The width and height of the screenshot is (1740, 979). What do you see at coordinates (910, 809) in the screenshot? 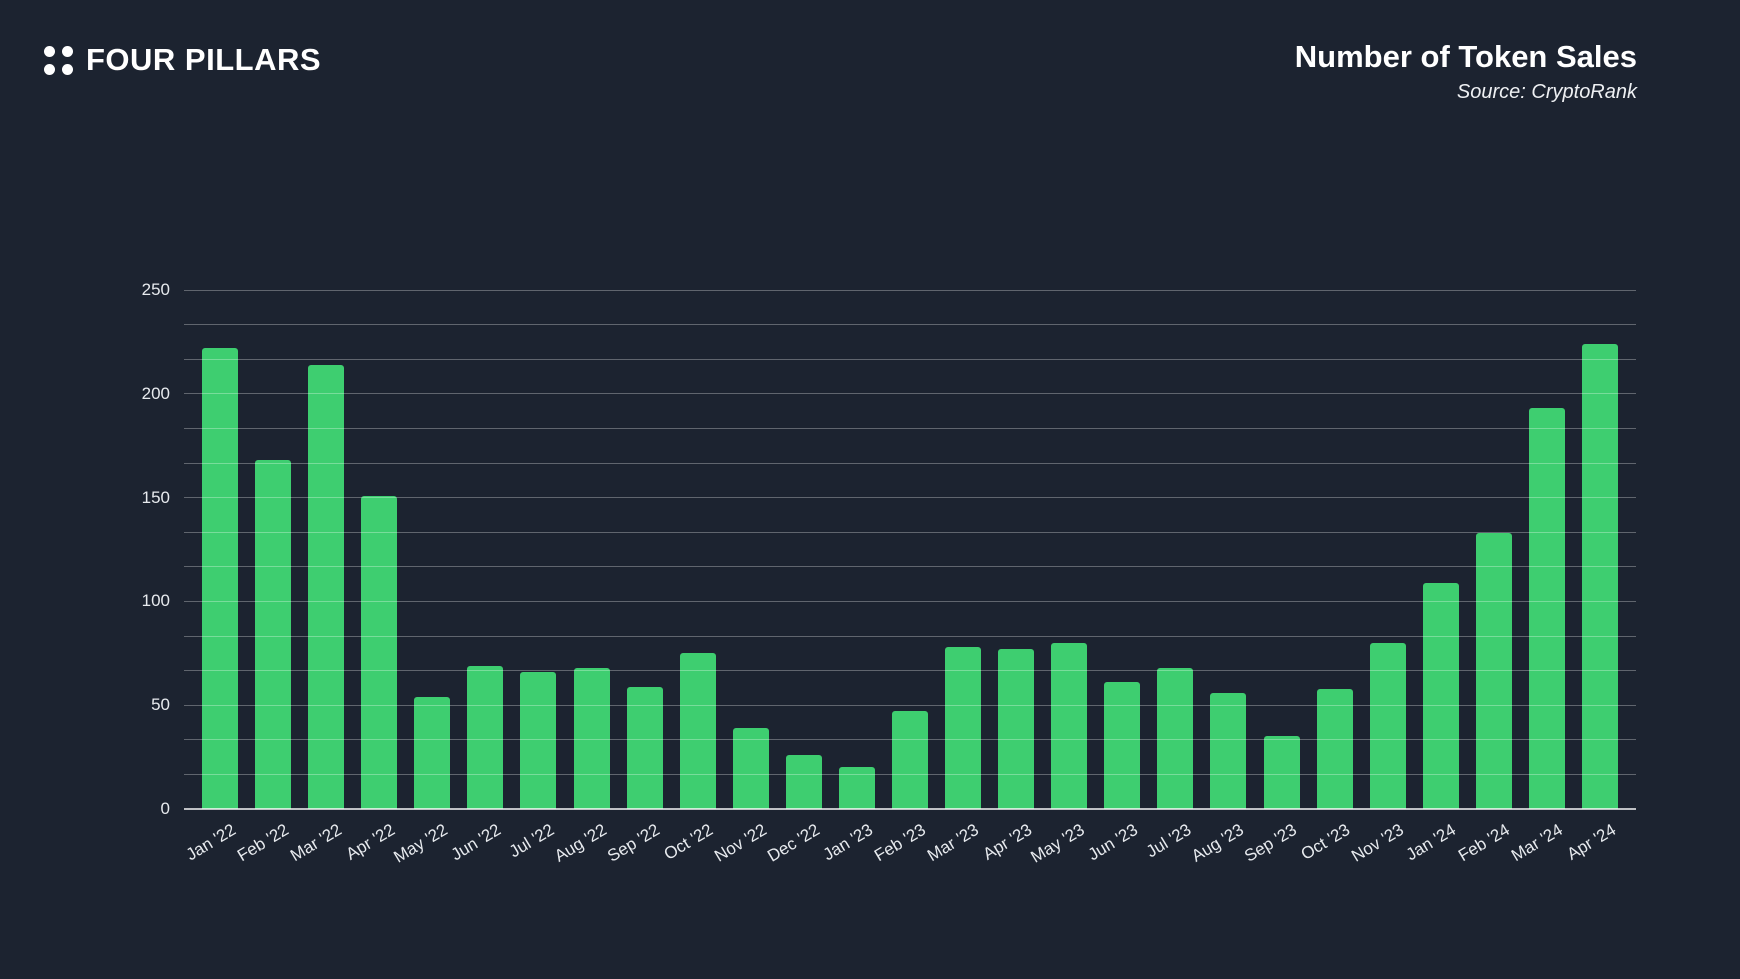
I see `x-axis-line` at bounding box center [910, 809].